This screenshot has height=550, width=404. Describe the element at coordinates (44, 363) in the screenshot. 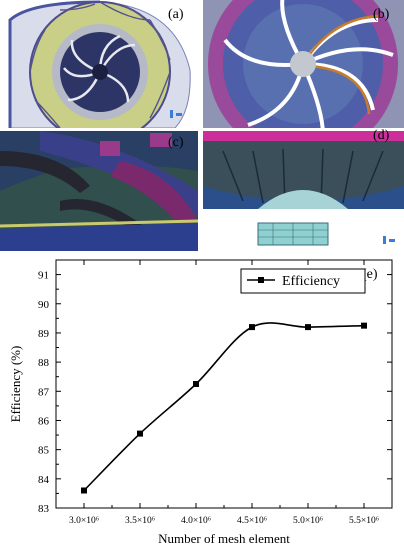

I see `y-tick-label: 88` at that location.